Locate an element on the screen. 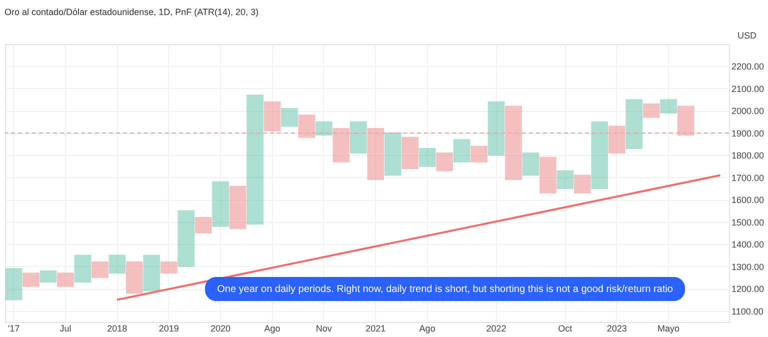 Image resolution: width=768 pixels, height=337 pixels. x-tick-label: 2021 is located at coordinates (376, 329).